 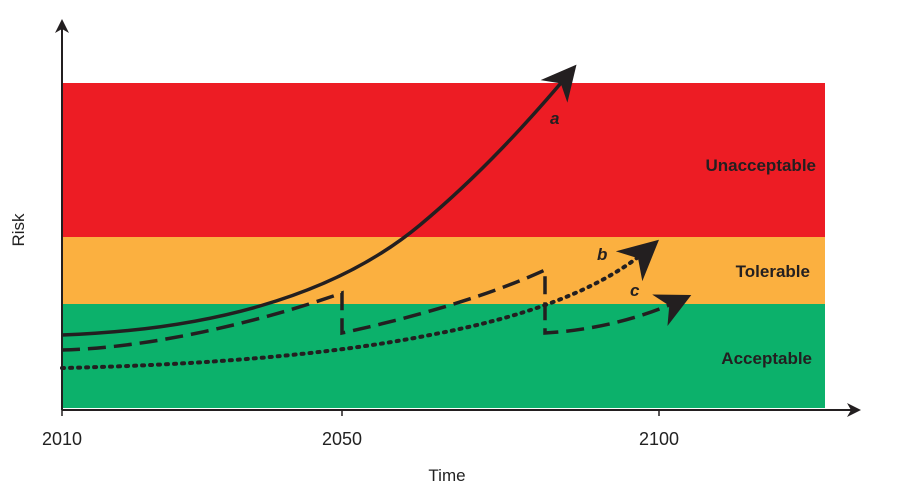 I want to click on curve-a-label: a, so click(x=554, y=118).